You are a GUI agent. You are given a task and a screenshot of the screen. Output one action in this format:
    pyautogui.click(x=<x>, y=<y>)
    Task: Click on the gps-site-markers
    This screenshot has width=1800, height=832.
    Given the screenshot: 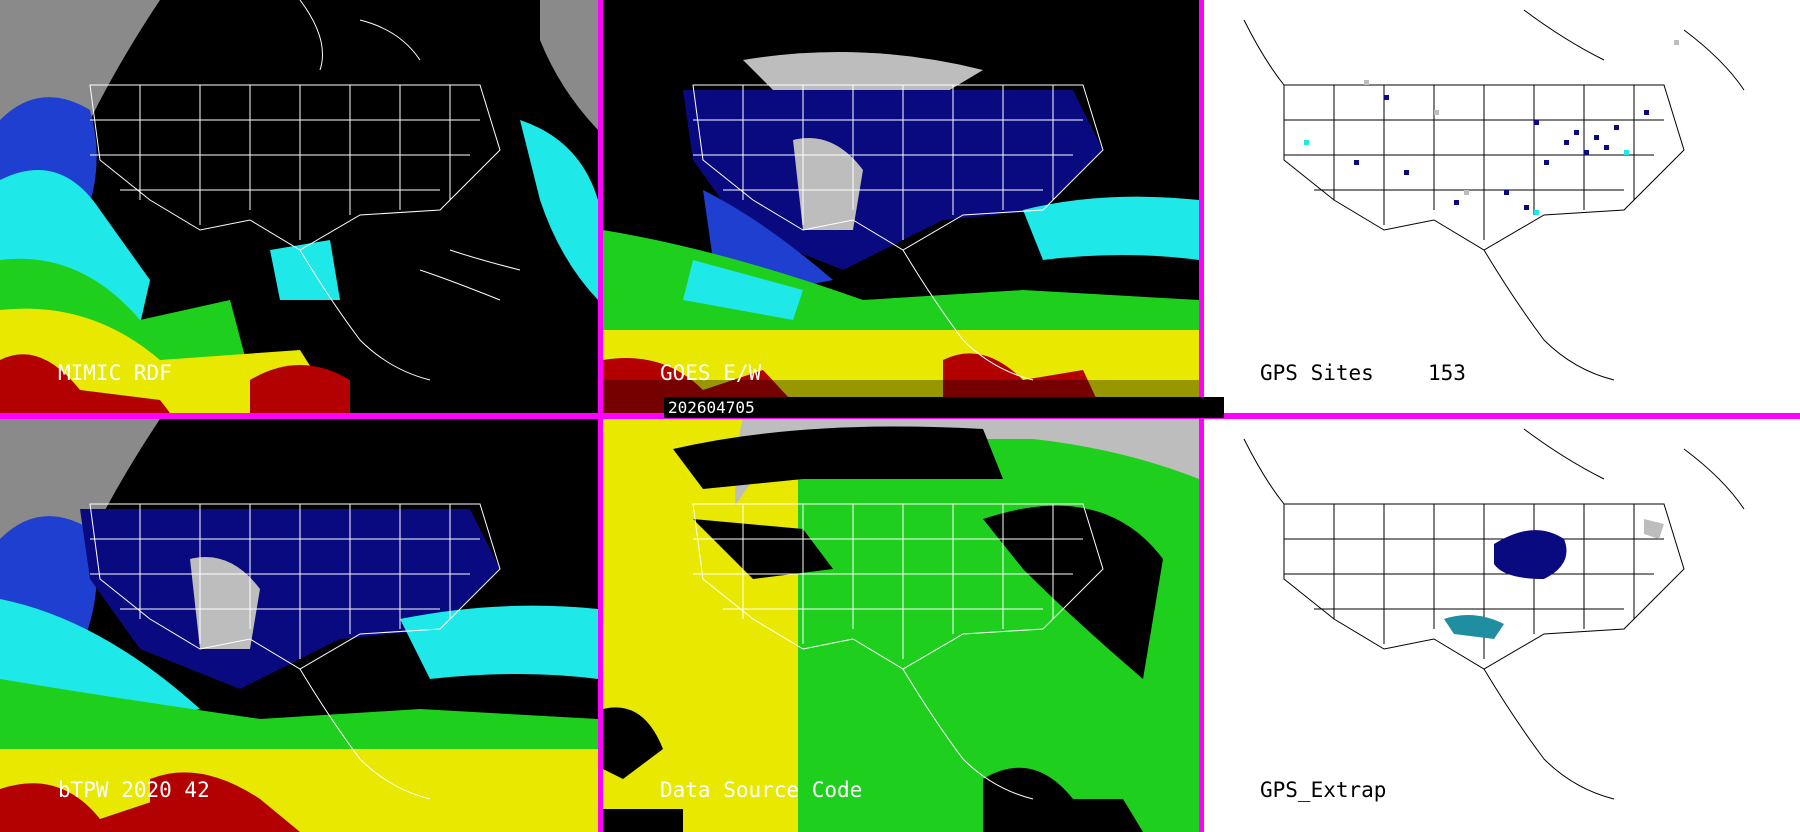 What is the action you would take?
    pyautogui.click(x=1501, y=152)
    